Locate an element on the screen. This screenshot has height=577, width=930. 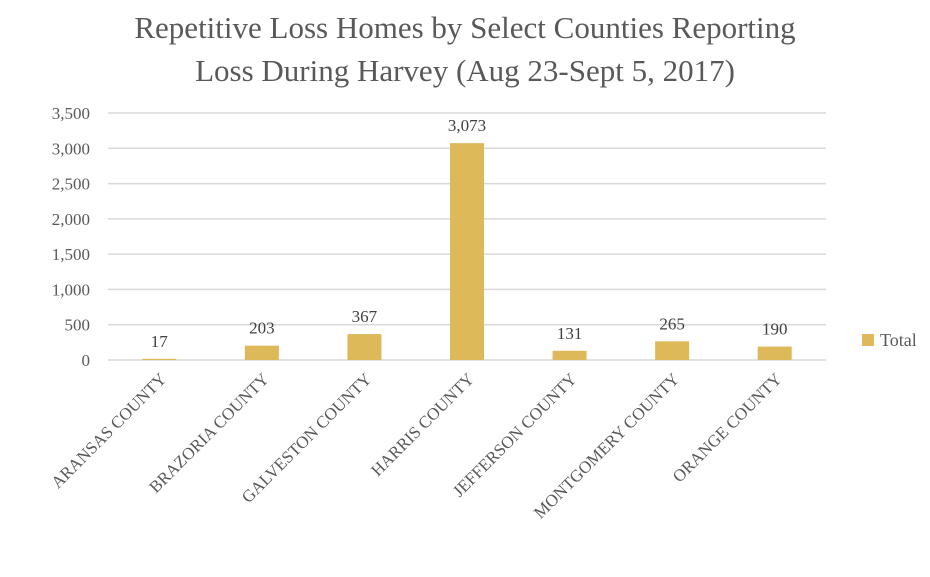
y-tick-label: 2,500 is located at coordinates (71, 184).